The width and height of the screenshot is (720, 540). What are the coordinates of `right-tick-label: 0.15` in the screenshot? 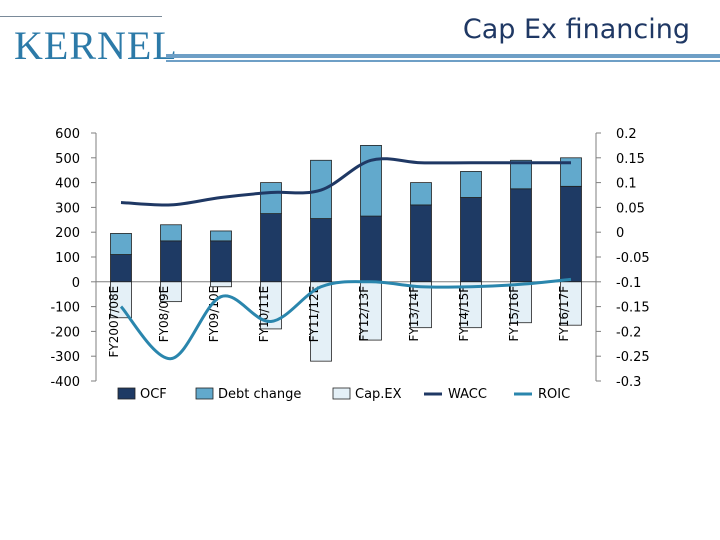 It's located at (630, 159).